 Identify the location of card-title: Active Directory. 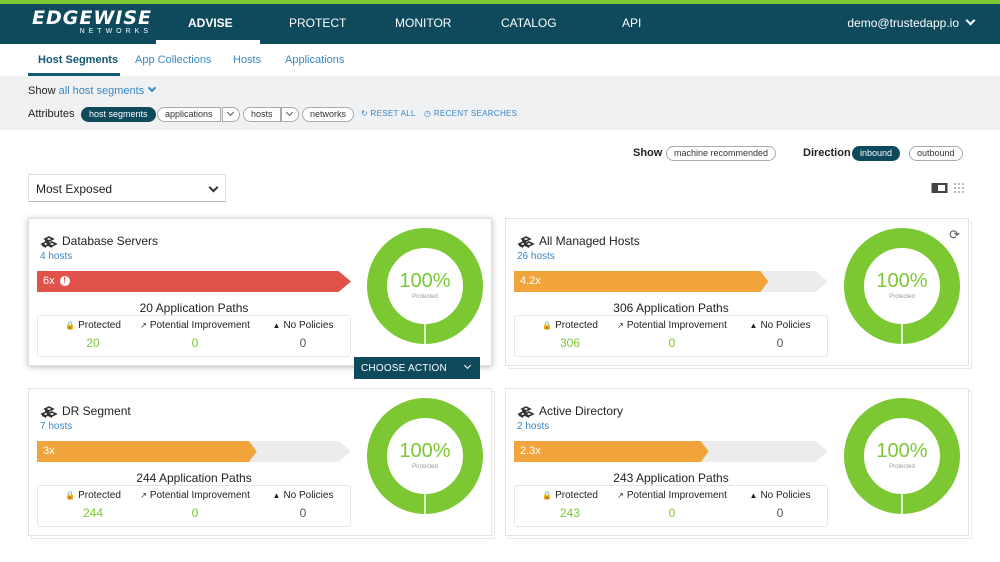
(581, 411).